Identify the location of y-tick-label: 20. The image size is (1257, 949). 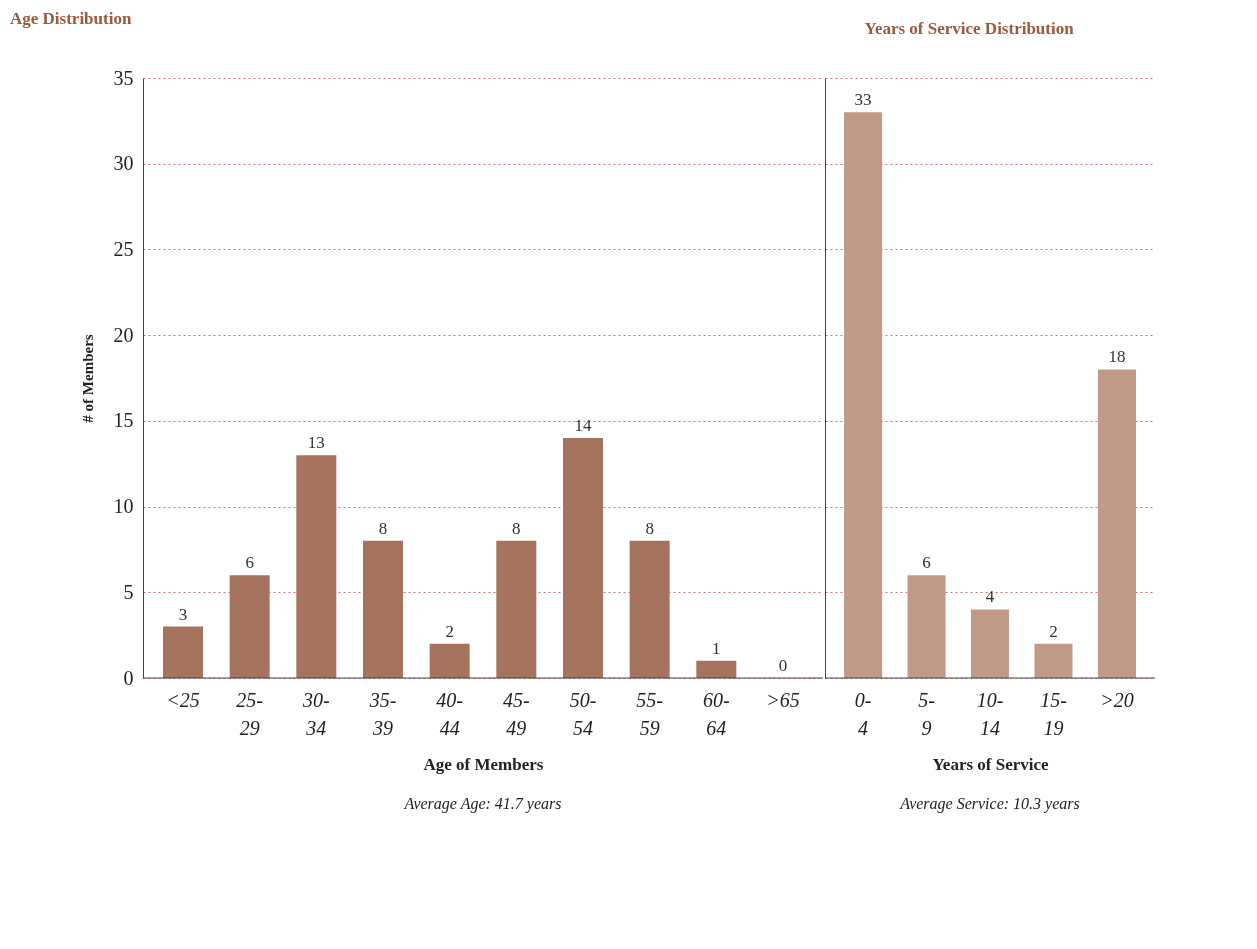
(123, 334).